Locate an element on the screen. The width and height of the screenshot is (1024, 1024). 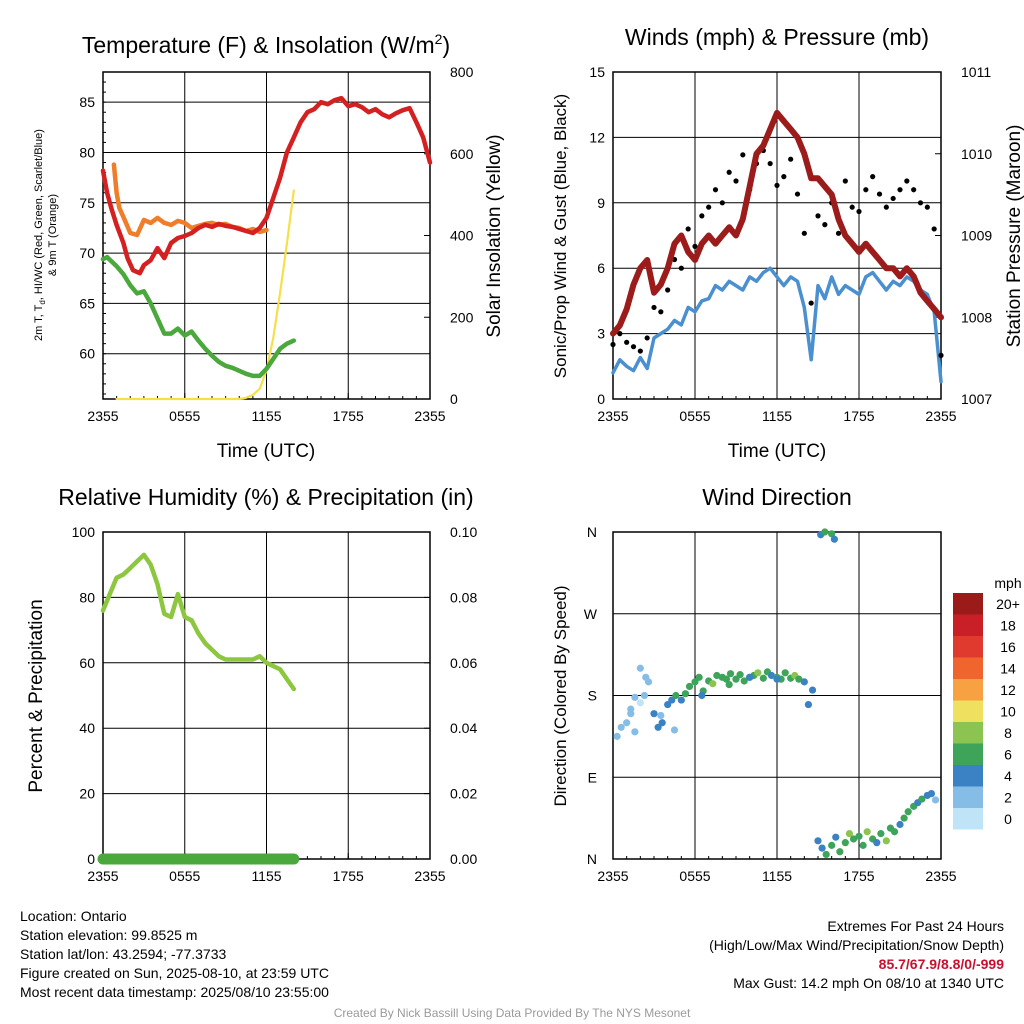
legend-title: mph is located at coordinates (1007, 583).